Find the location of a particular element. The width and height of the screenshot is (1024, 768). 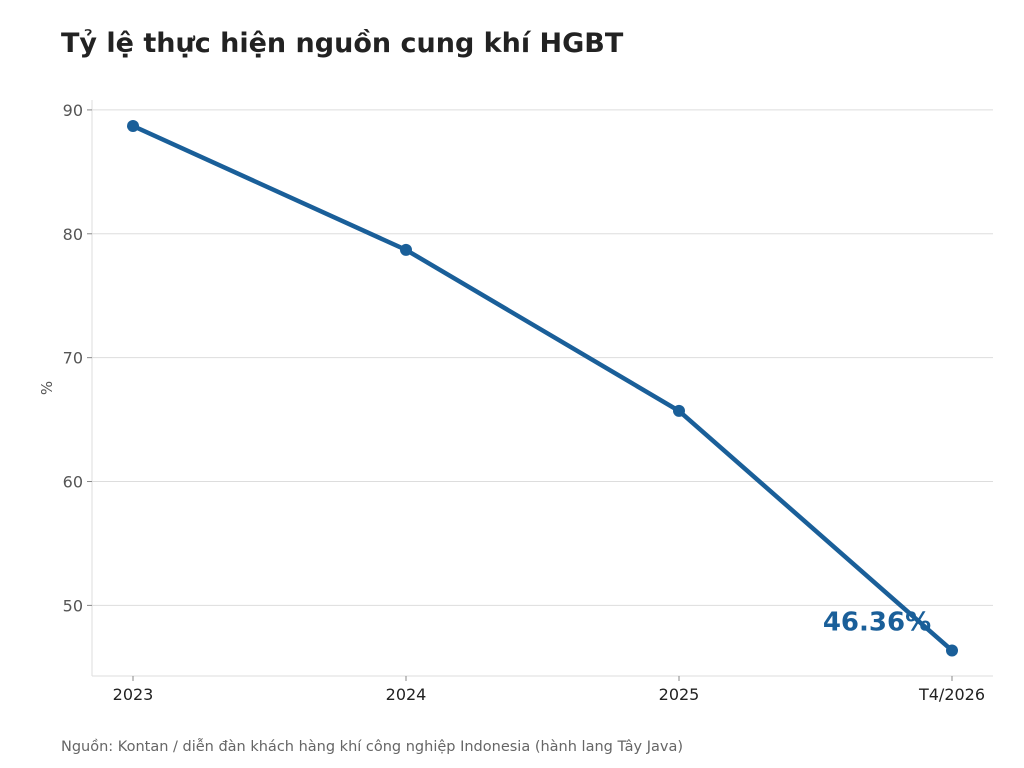

y-tick-label: 70 is located at coordinates (73, 358).